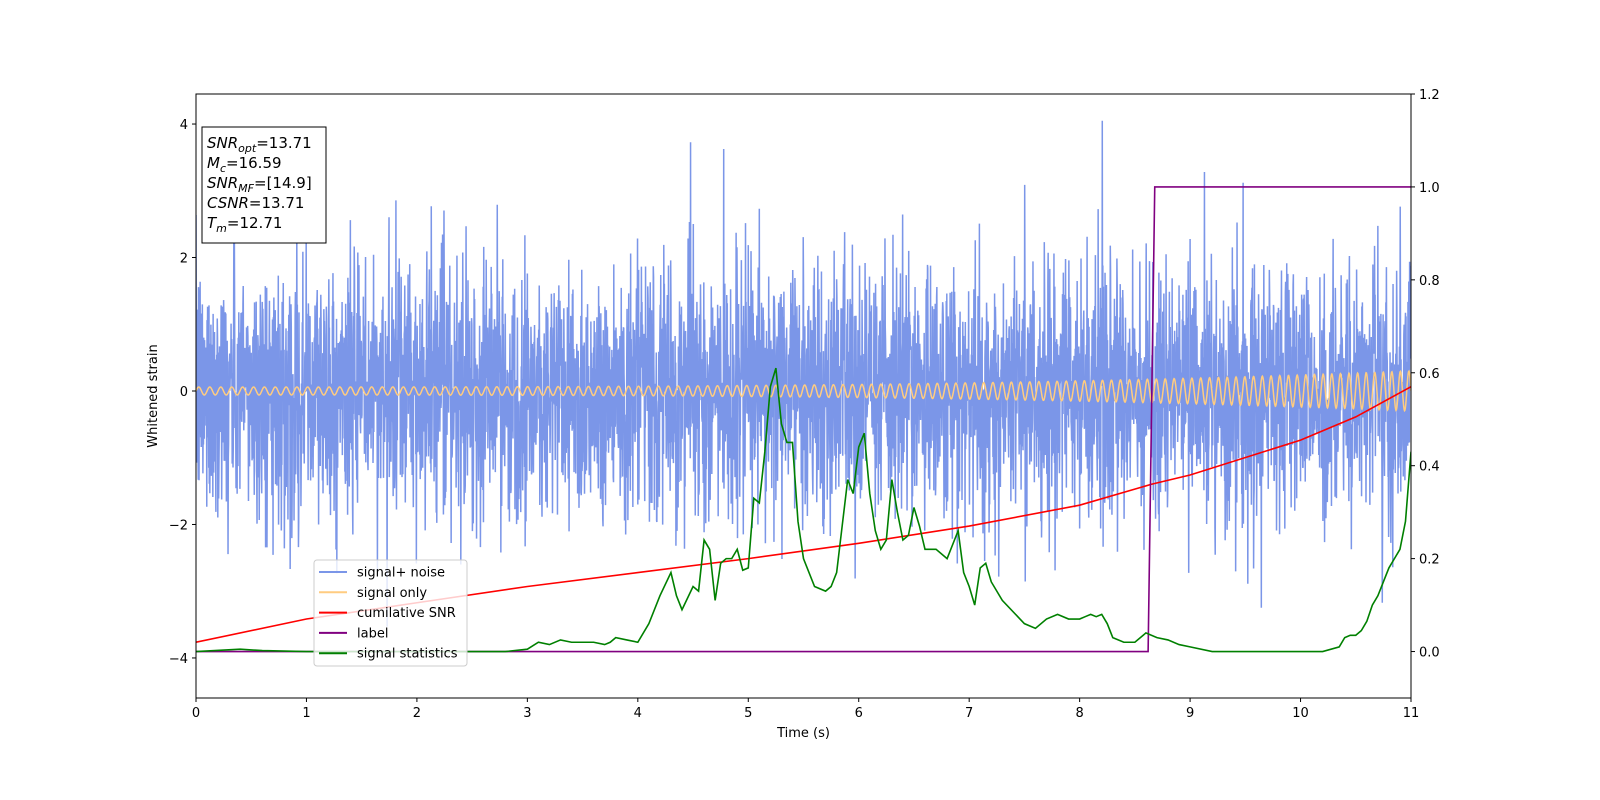  I want to click on x-axis-label: Time (s), so click(803, 733).